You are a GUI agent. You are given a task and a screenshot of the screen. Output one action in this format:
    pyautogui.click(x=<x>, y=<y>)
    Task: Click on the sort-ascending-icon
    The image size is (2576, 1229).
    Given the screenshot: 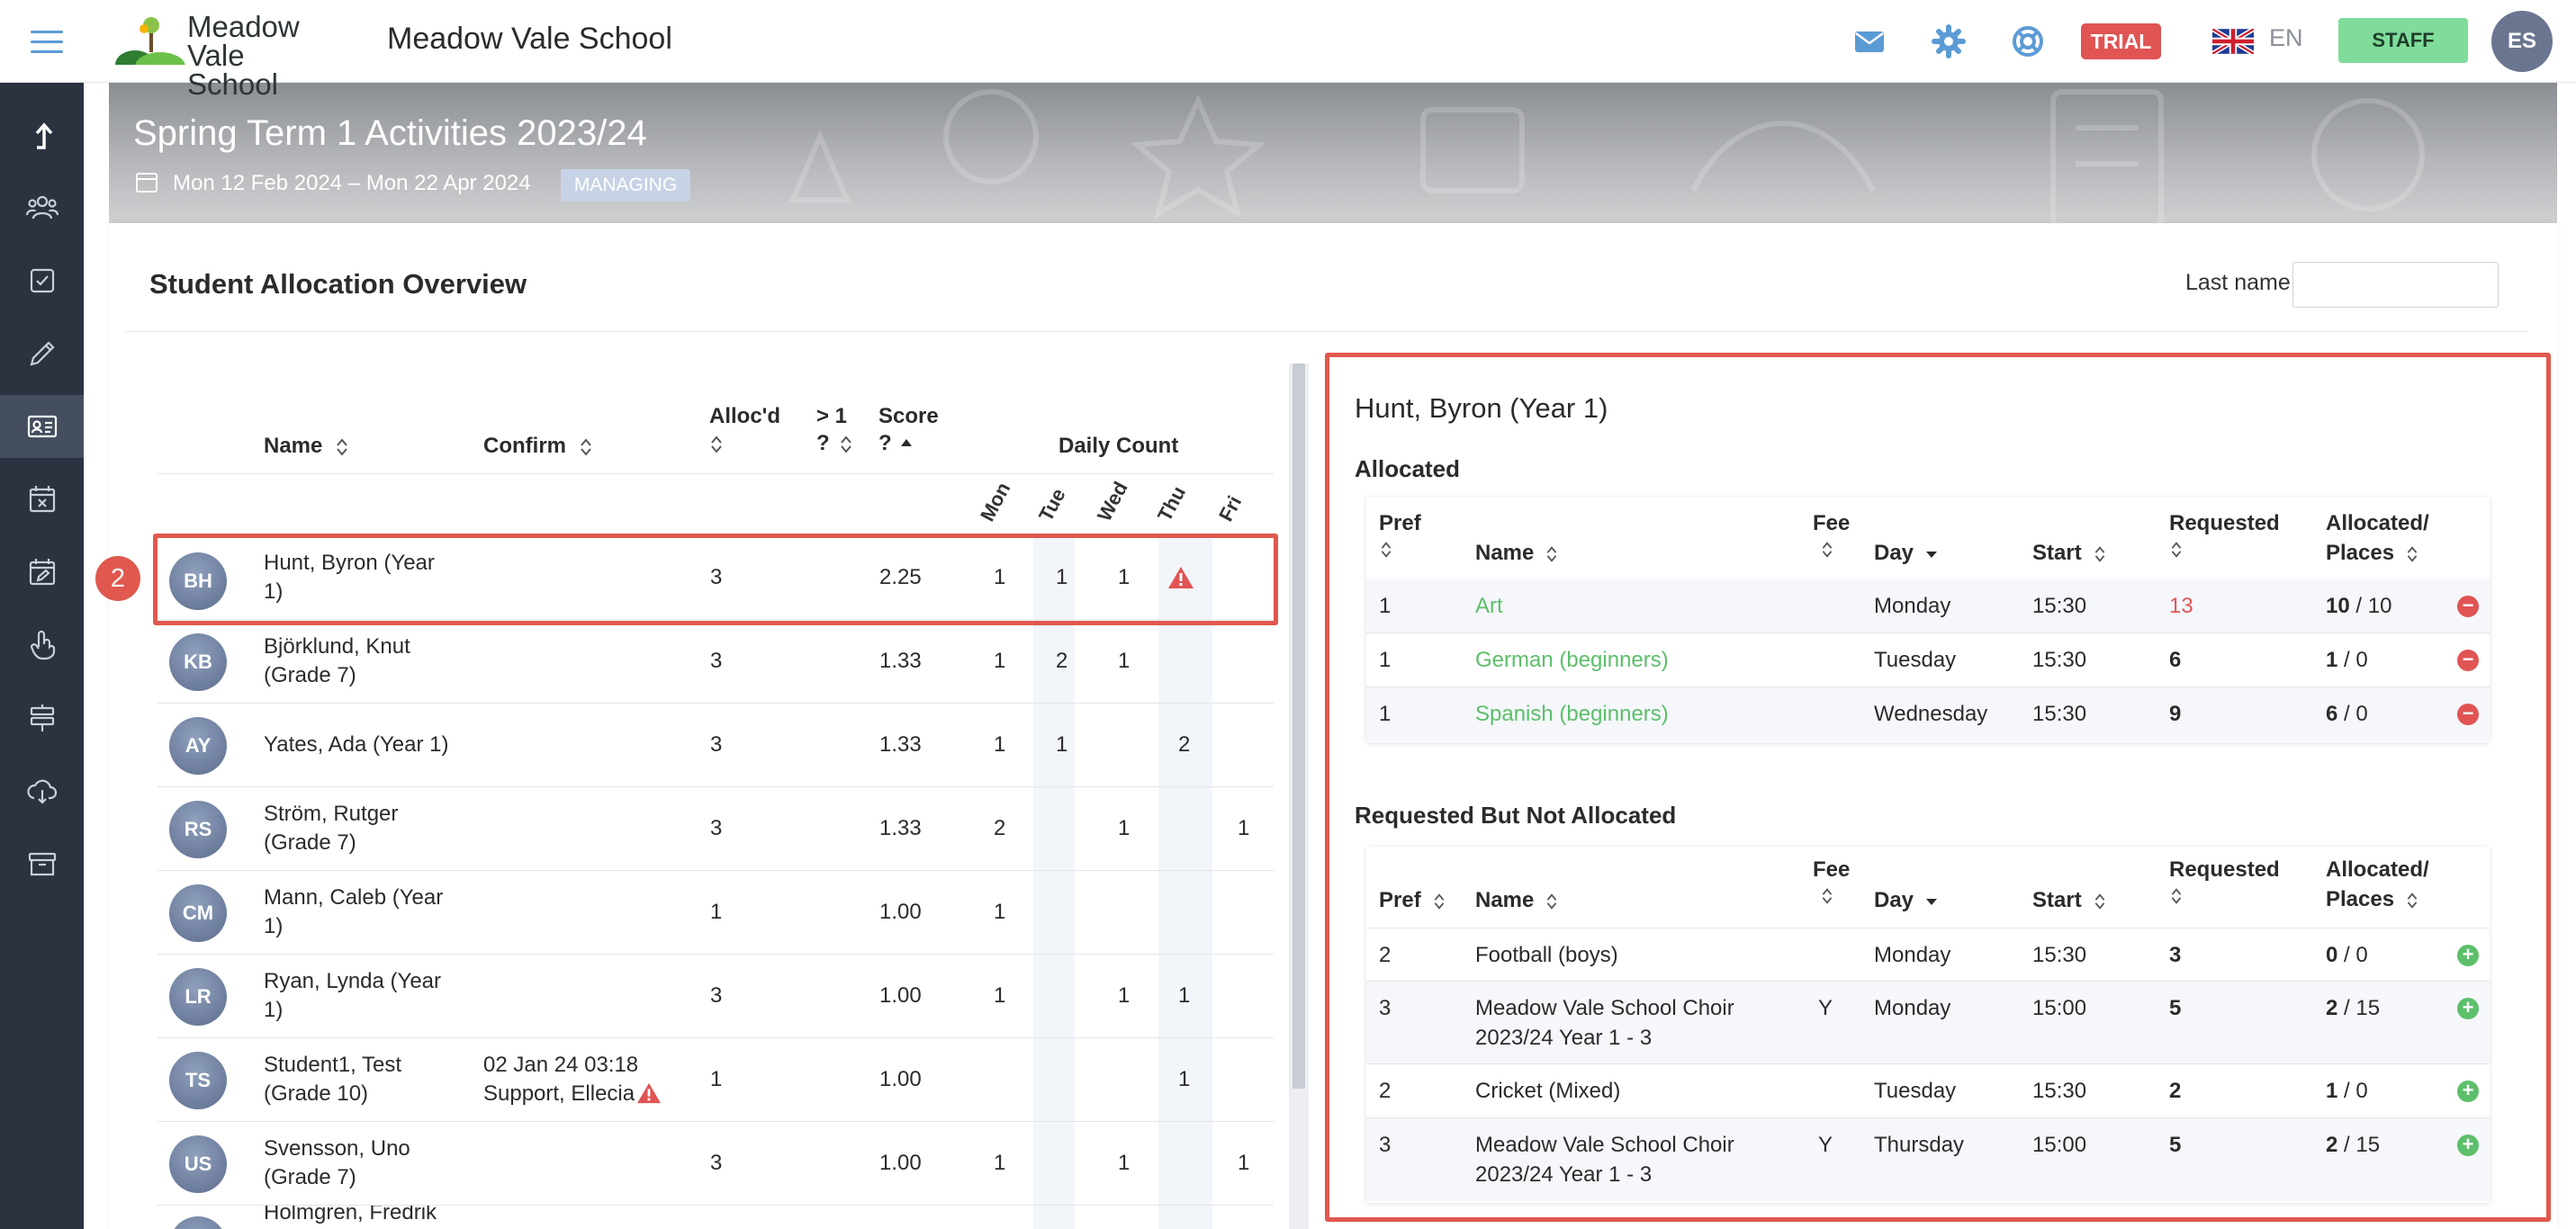 What is the action you would take?
    pyautogui.click(x=906, y=442)
    